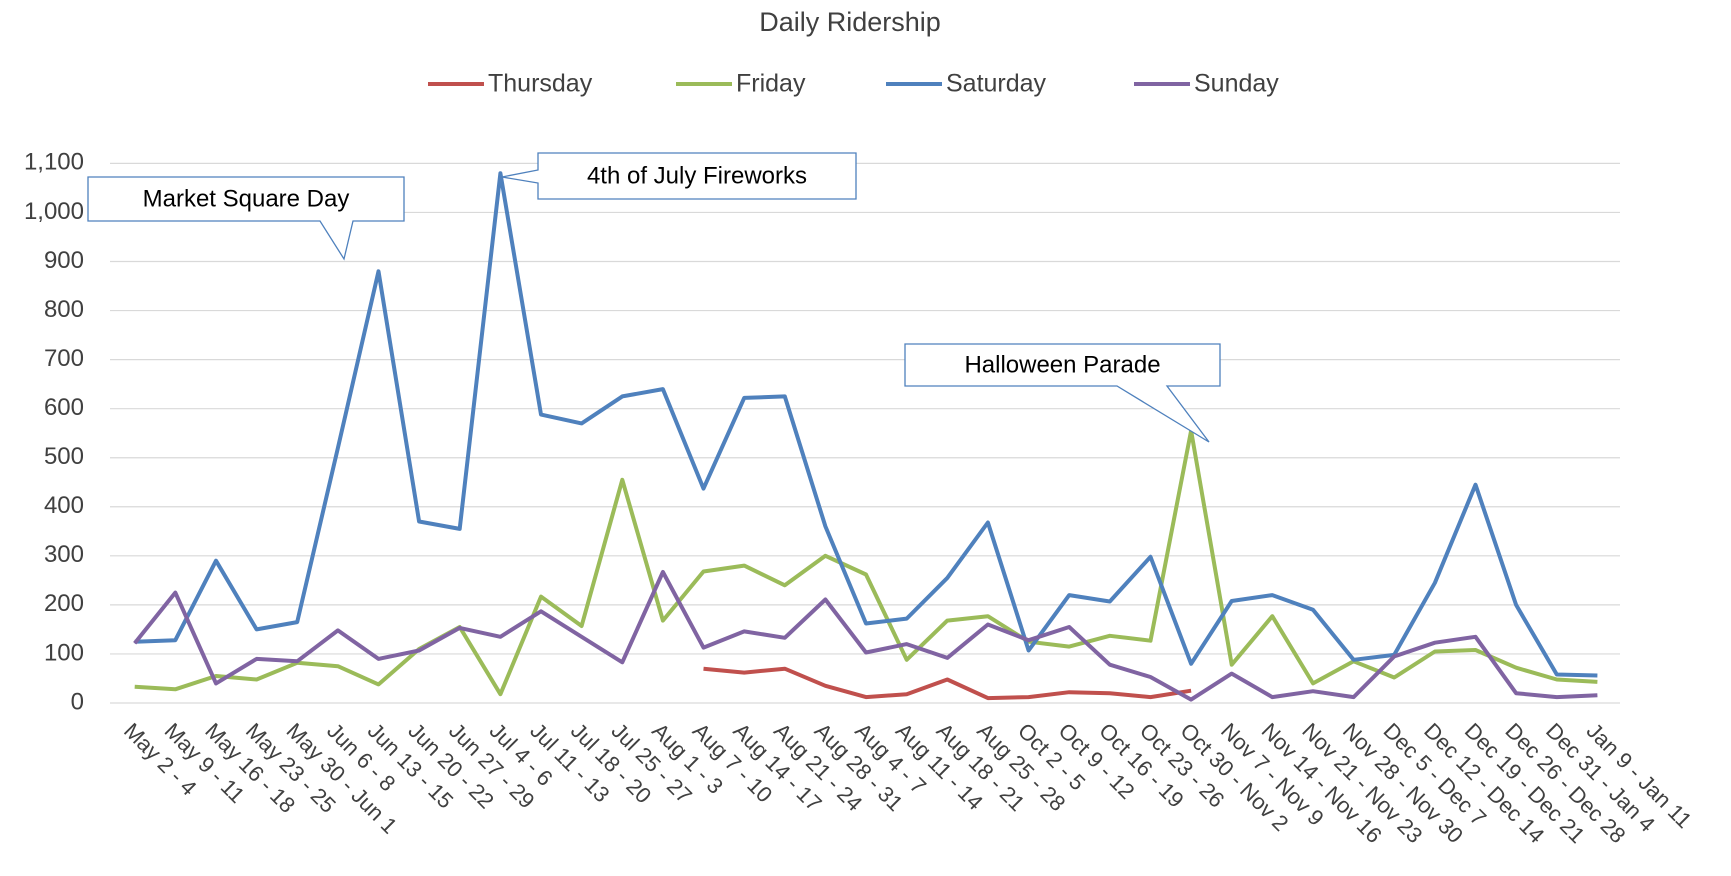 This screenshot has height=876, width=1731. What do you see at coordinates (54, 162) in the screenshot?
I see `y-tick-label: 1,100` at bounding box center [54, 162].